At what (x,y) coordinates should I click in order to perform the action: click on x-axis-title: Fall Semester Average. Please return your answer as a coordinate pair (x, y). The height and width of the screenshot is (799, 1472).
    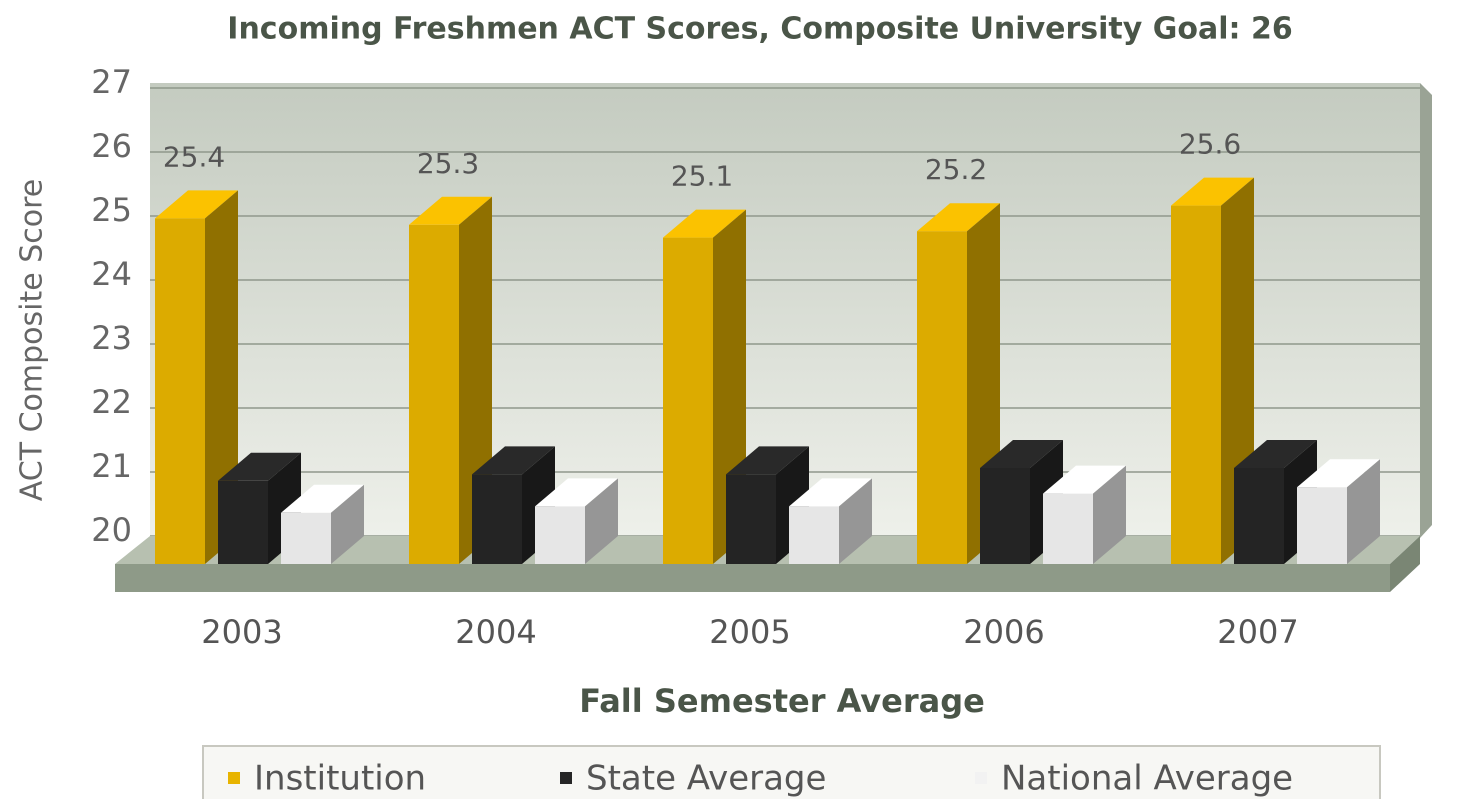
    Looking at the image, I should click on (782, 701).